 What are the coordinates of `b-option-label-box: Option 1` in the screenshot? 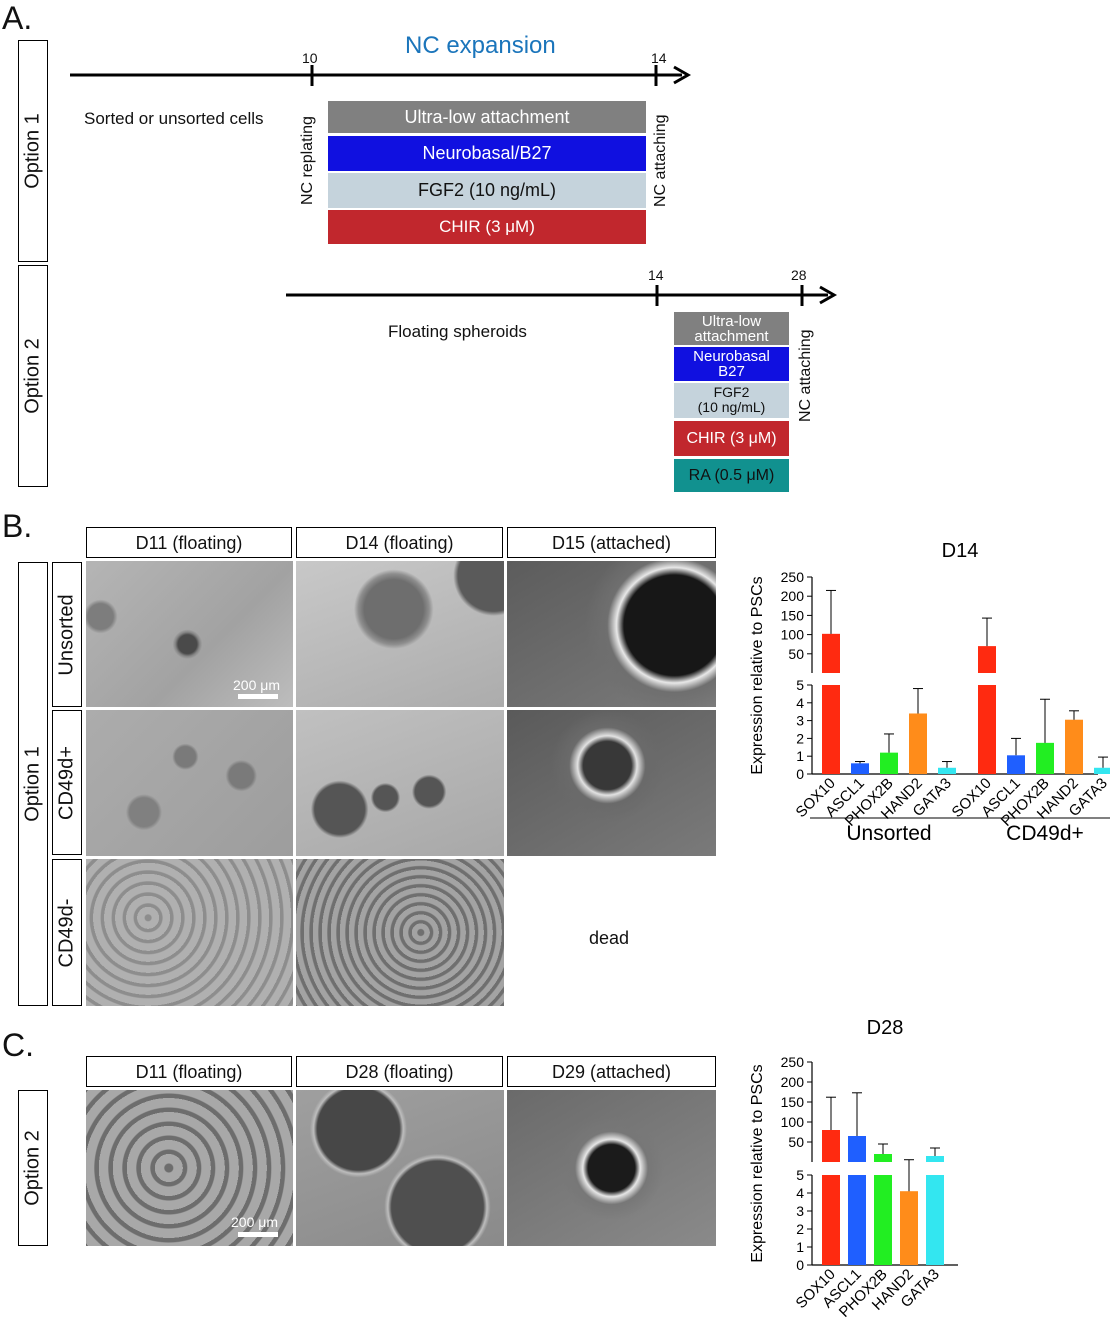 It's located at (33, 784).